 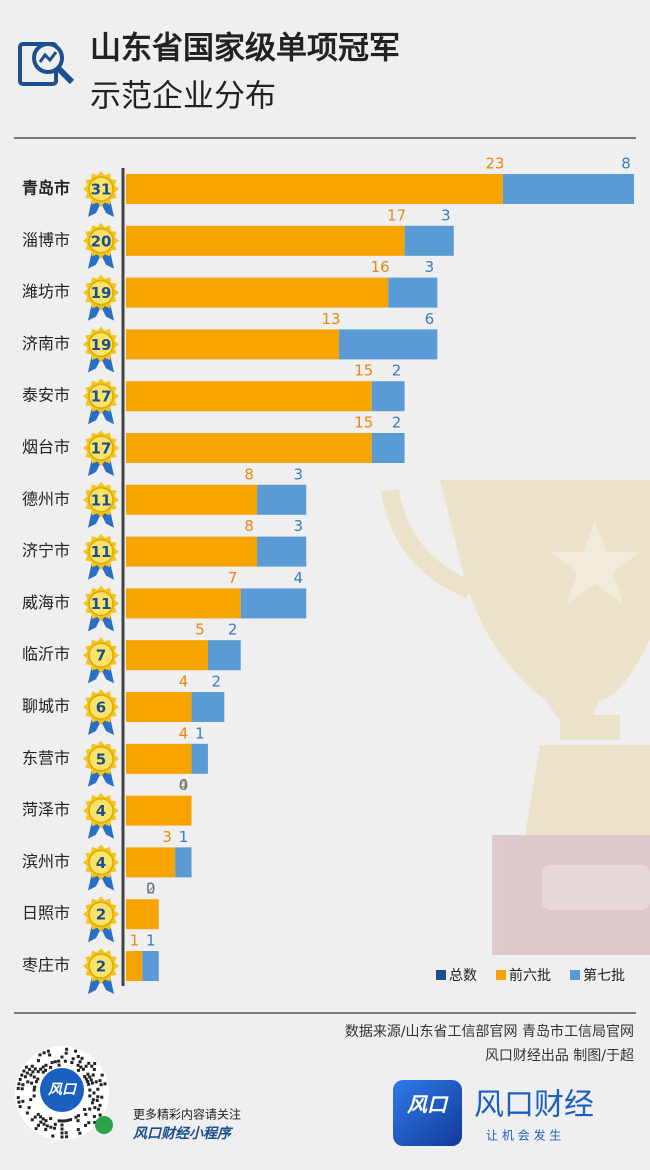 I want to click on brand-logo, so click(x=427, y=1113).